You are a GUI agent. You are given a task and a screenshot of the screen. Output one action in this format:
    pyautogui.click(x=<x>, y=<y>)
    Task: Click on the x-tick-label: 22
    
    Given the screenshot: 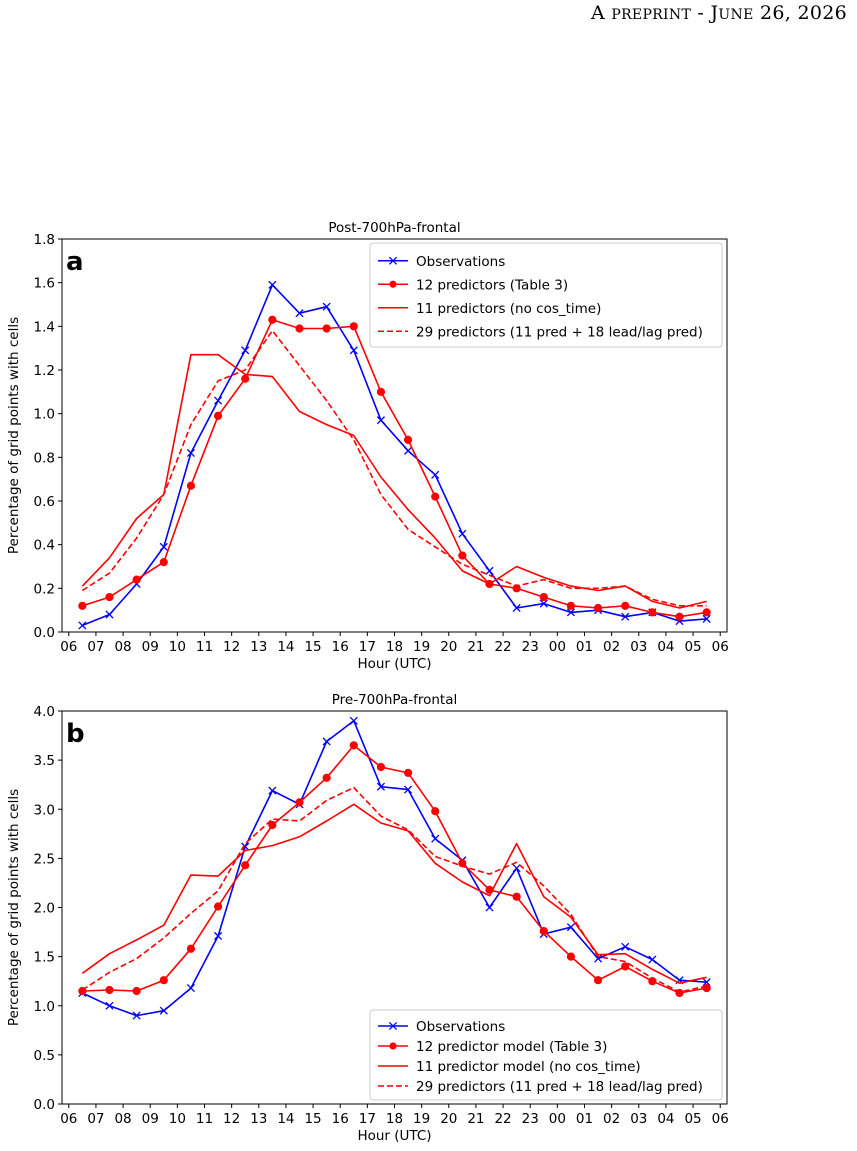 What is the action you would take?
    pyautogui.click(x=502, y=1119)
    